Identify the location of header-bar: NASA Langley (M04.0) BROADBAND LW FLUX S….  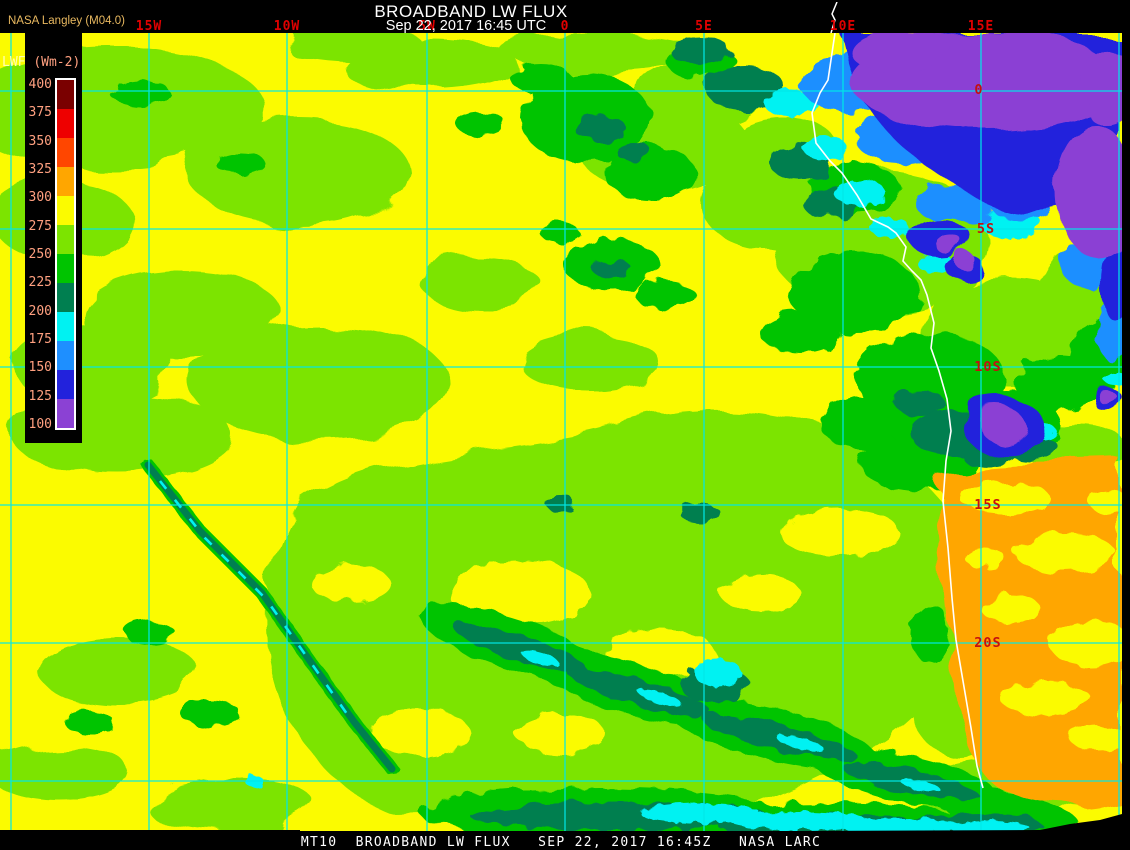
(565, 17).